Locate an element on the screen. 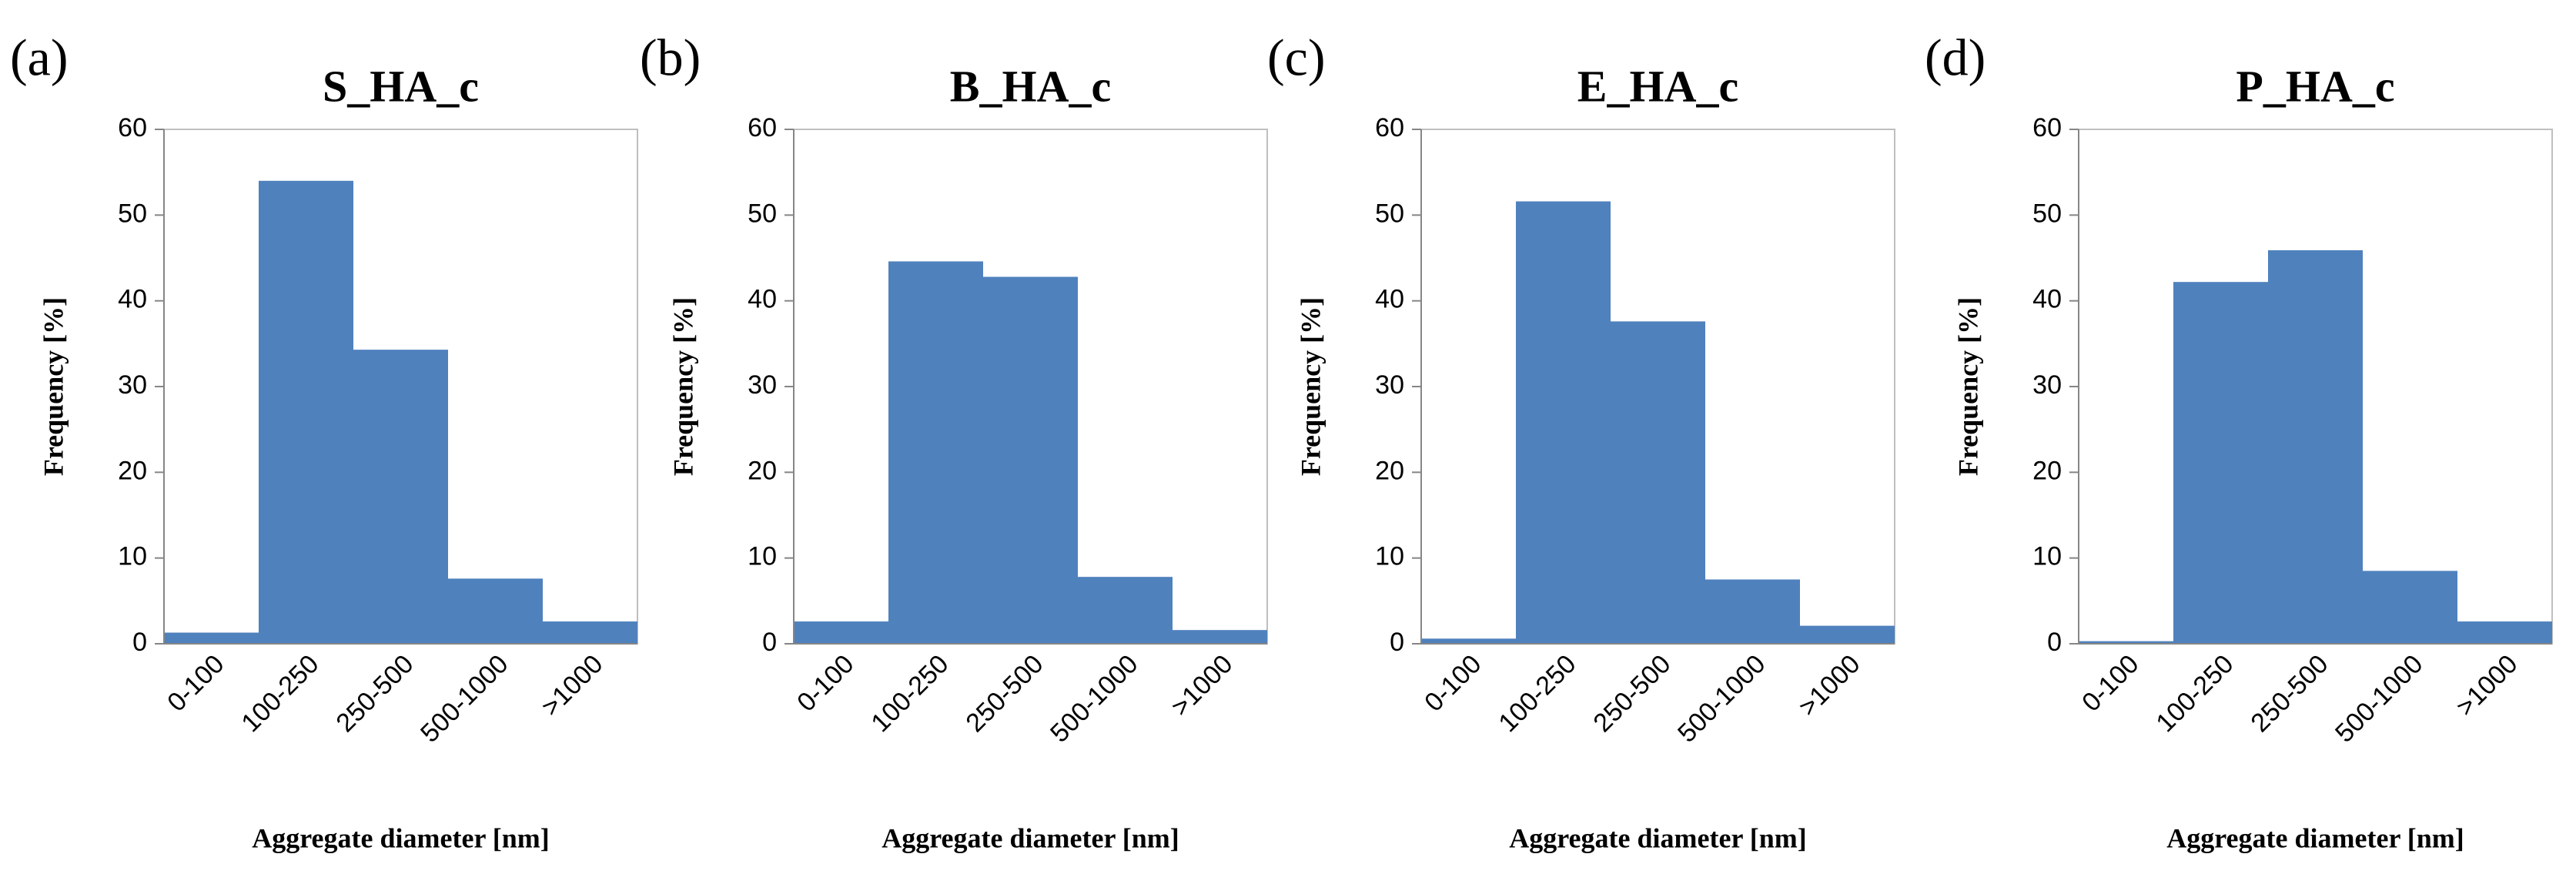  panel-label: (c) is located at coordinates (1296, 57).